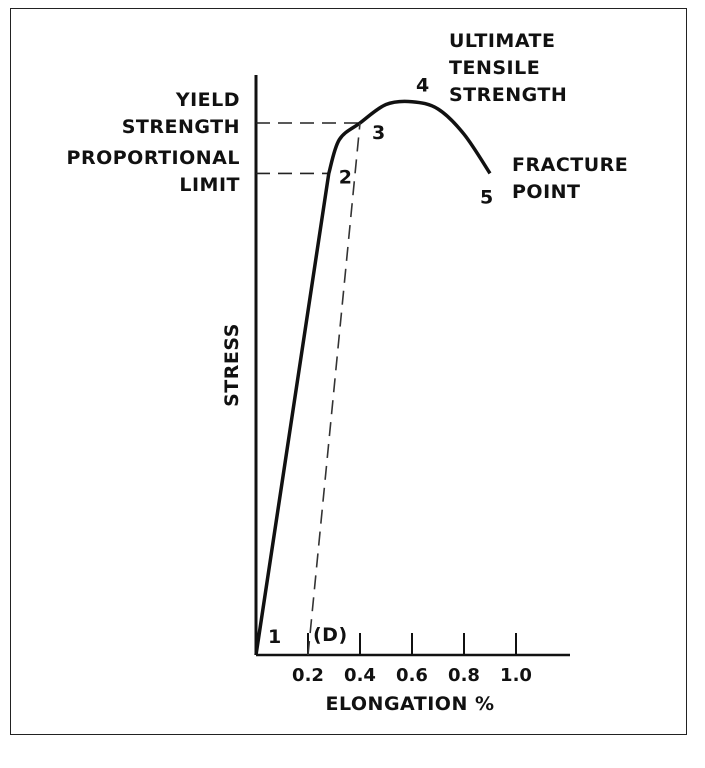  What do you see at coordinates (423, 86) in the screenshot?
I see `point-label-4: 4` at bounding box center [423, 86].